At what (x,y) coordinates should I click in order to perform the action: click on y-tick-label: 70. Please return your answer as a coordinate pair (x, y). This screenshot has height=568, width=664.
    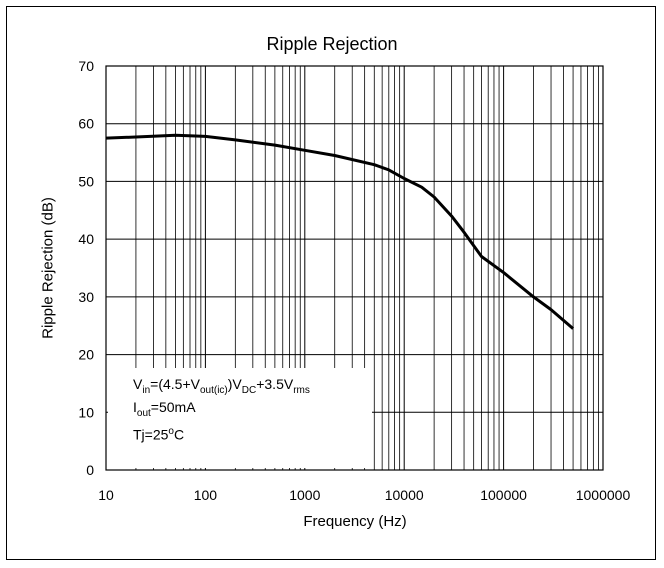
    Looking at the image, I should click on (86, 66).